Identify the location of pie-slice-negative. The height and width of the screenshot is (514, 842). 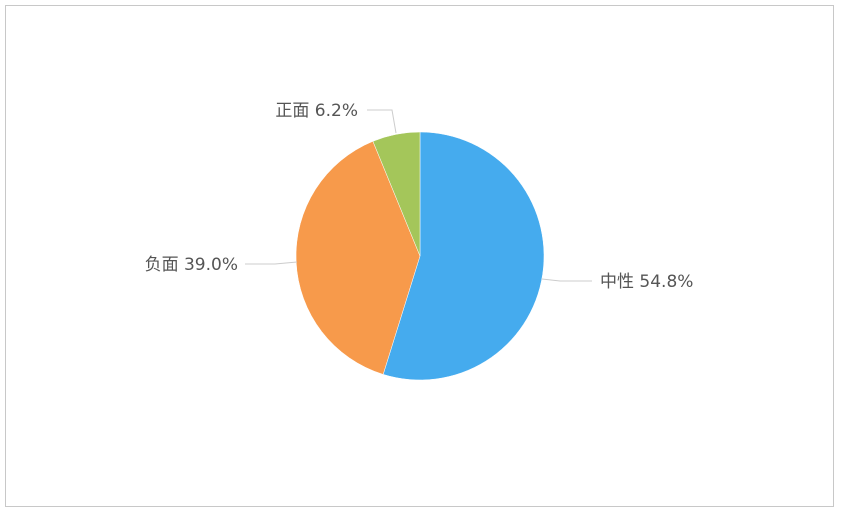
(358, 257).